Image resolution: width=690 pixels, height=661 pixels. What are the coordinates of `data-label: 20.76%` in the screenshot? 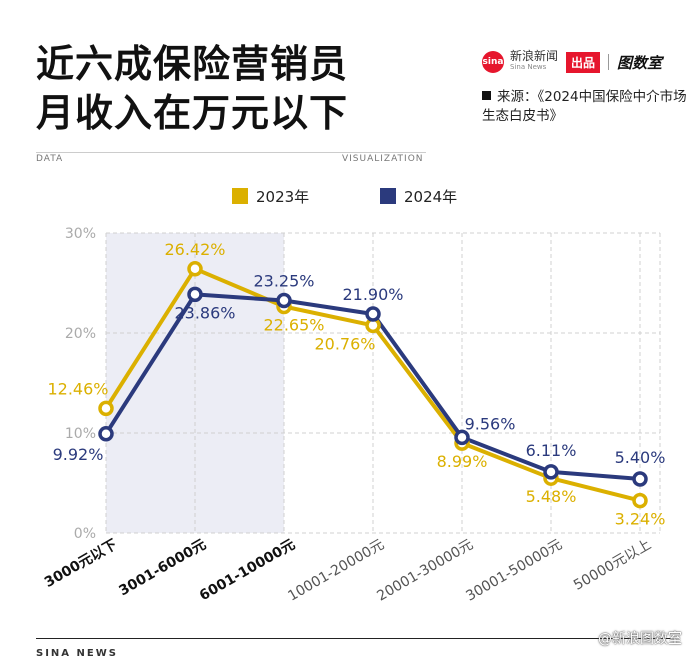 It's located at (344, 343).